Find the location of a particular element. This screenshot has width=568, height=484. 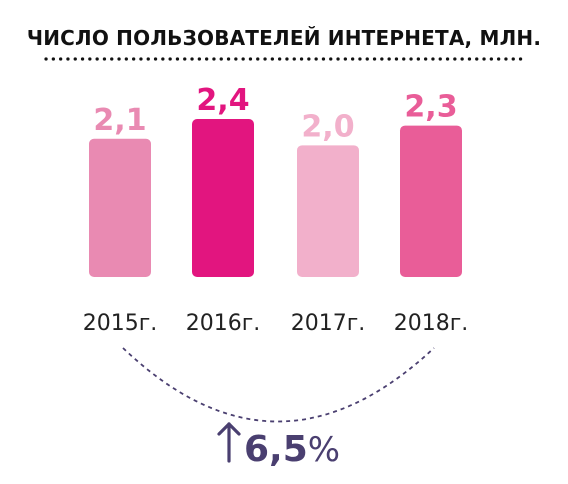

growth-value: 6,5 is located at coordinates (276, 449).